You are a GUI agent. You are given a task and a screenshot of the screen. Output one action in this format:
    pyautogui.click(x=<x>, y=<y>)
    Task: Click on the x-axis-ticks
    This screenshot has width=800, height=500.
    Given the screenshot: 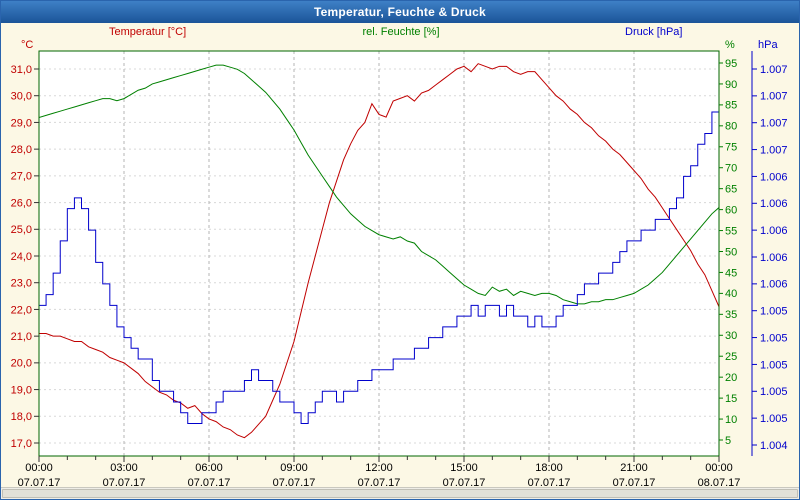 What is the action you would take?
    pyautogui.click(x=379, y=459)
    